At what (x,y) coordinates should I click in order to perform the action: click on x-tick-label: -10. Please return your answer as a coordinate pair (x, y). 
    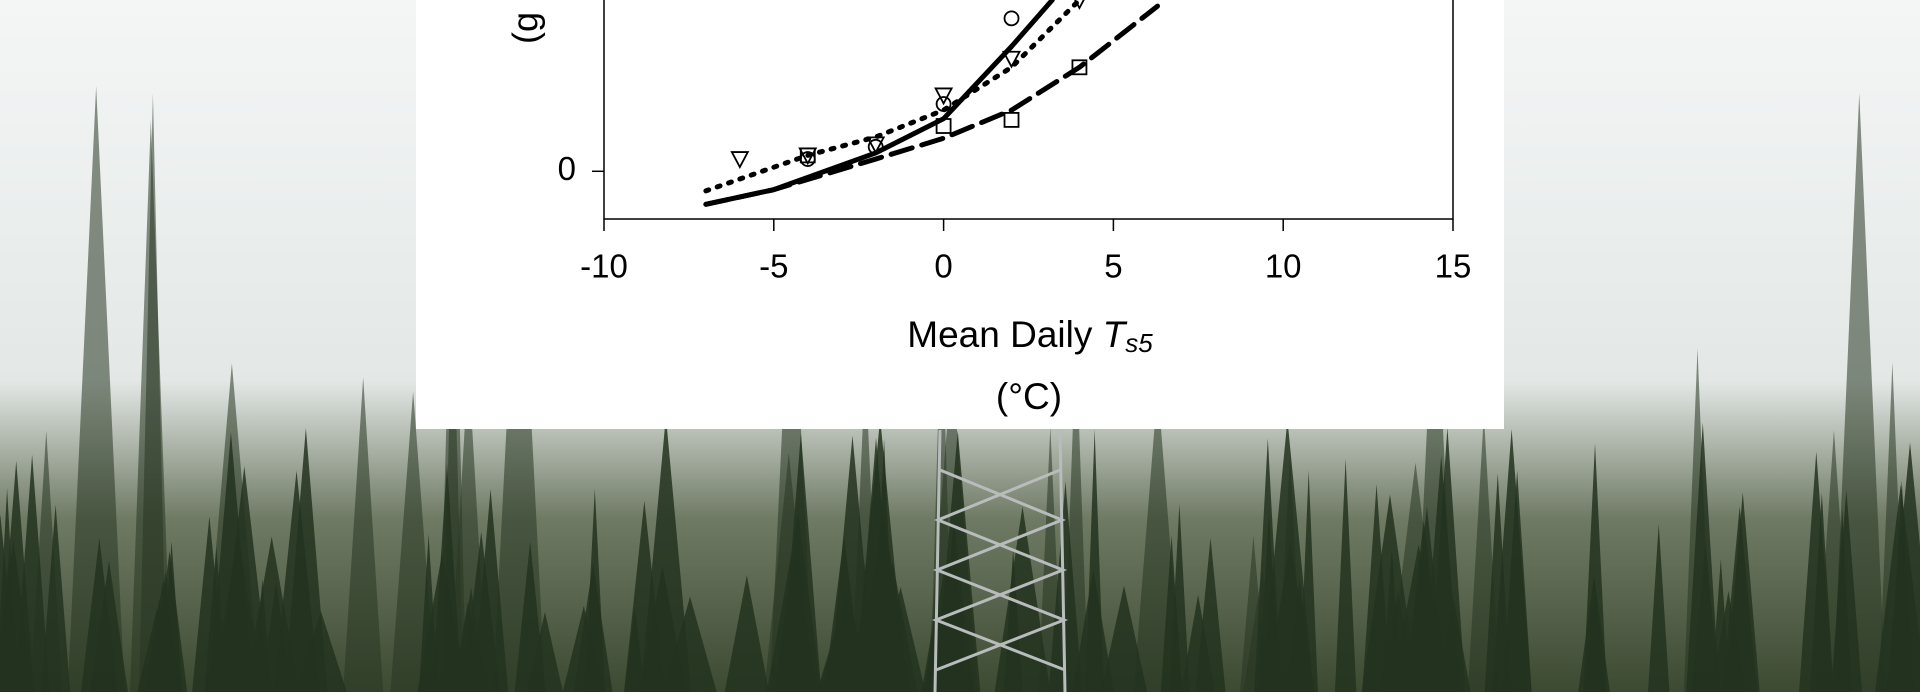
    Looking at the image, I should click on (604, 266).